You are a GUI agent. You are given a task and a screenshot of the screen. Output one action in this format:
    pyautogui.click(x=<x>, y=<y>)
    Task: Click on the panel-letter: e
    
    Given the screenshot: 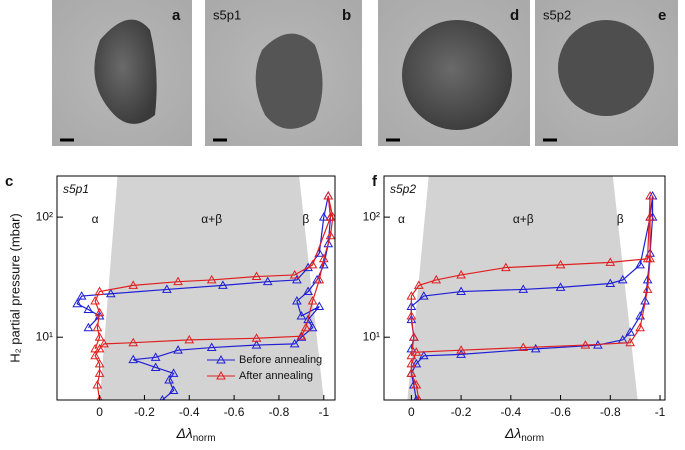 What is the action you would take?
    pyautogui.click(x=662, y=15)
    